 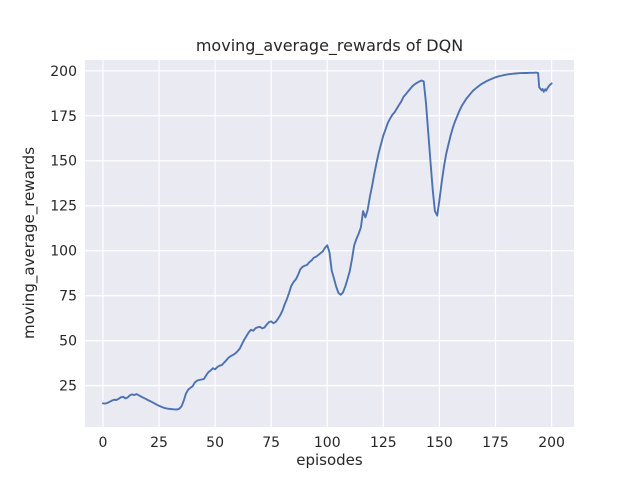 What do you see at coordinates (495, 443) in the screenshot?
I see `x-tick-label: 175` at bounding box center [495, 443].